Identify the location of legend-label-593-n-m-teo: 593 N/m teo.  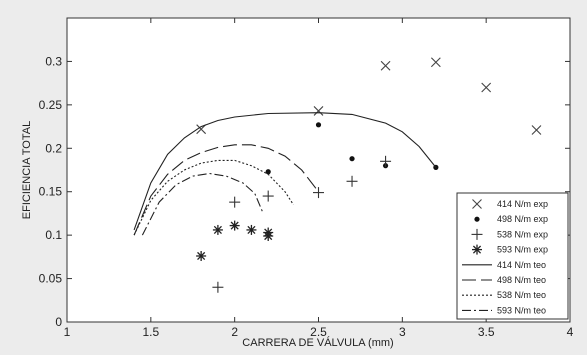
(521, 310).